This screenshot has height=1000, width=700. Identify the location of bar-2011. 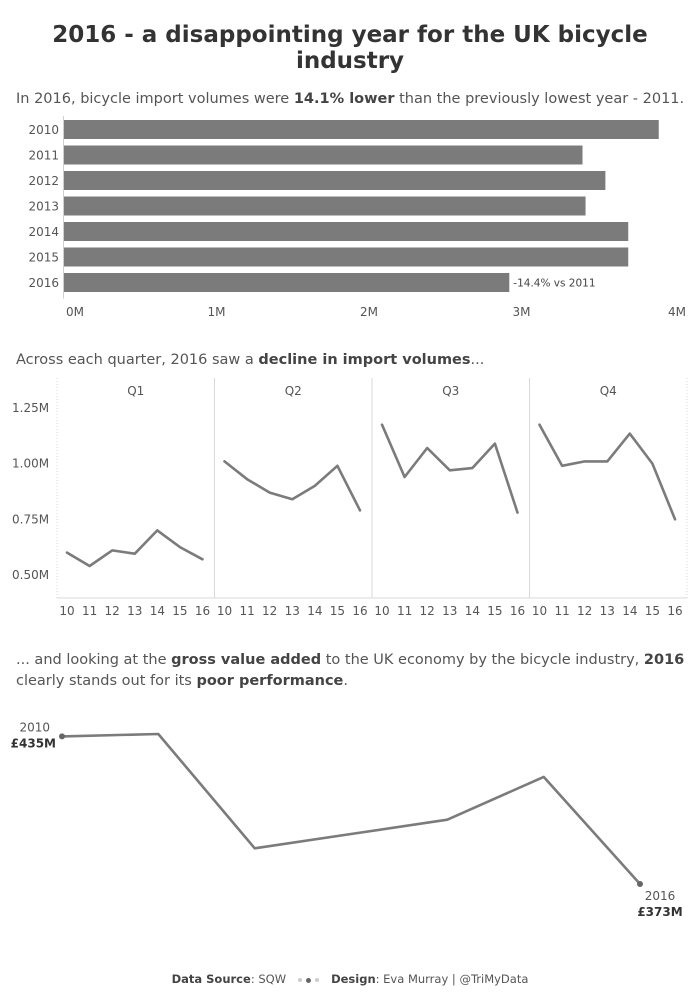
(323, 155).